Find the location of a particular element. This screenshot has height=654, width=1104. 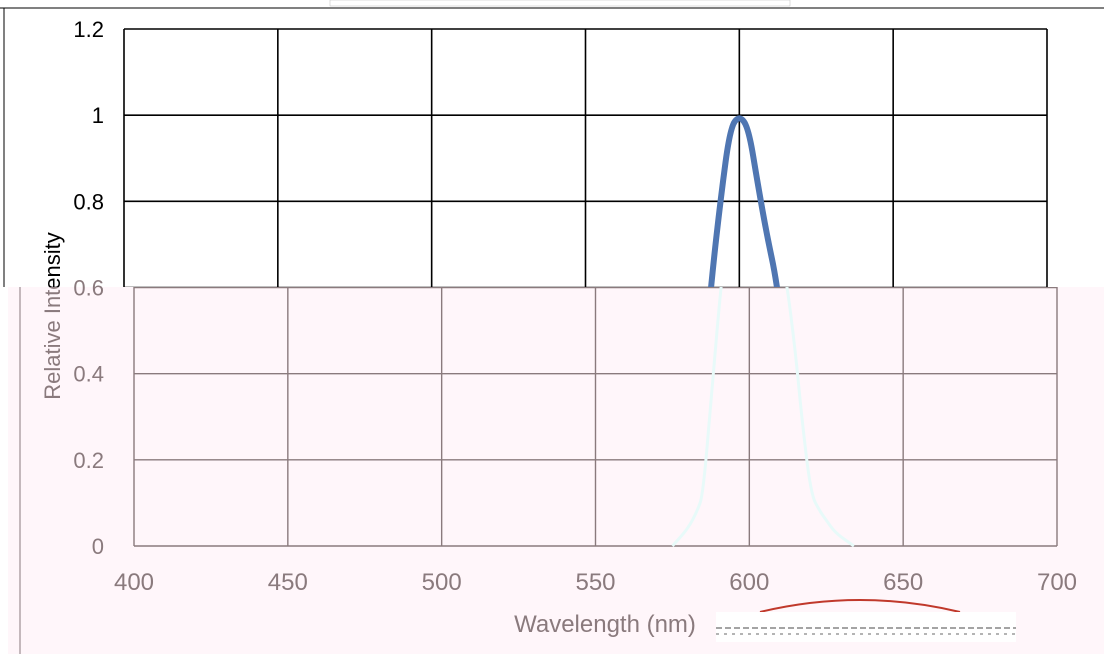

x-tick-labels: 400 450 500 550 600 650 700 is located at coordinates (595, 582).